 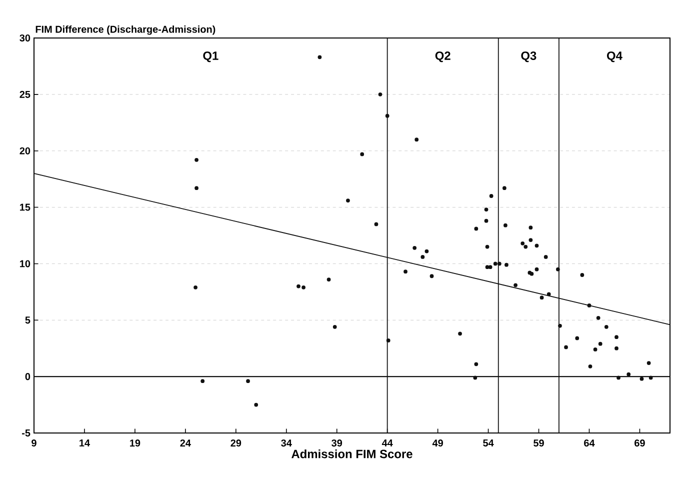 What do you see at coordinates (387, 443) in the screenshot?
I see `x-tick-label: 44` at bounding box center [387, 443].